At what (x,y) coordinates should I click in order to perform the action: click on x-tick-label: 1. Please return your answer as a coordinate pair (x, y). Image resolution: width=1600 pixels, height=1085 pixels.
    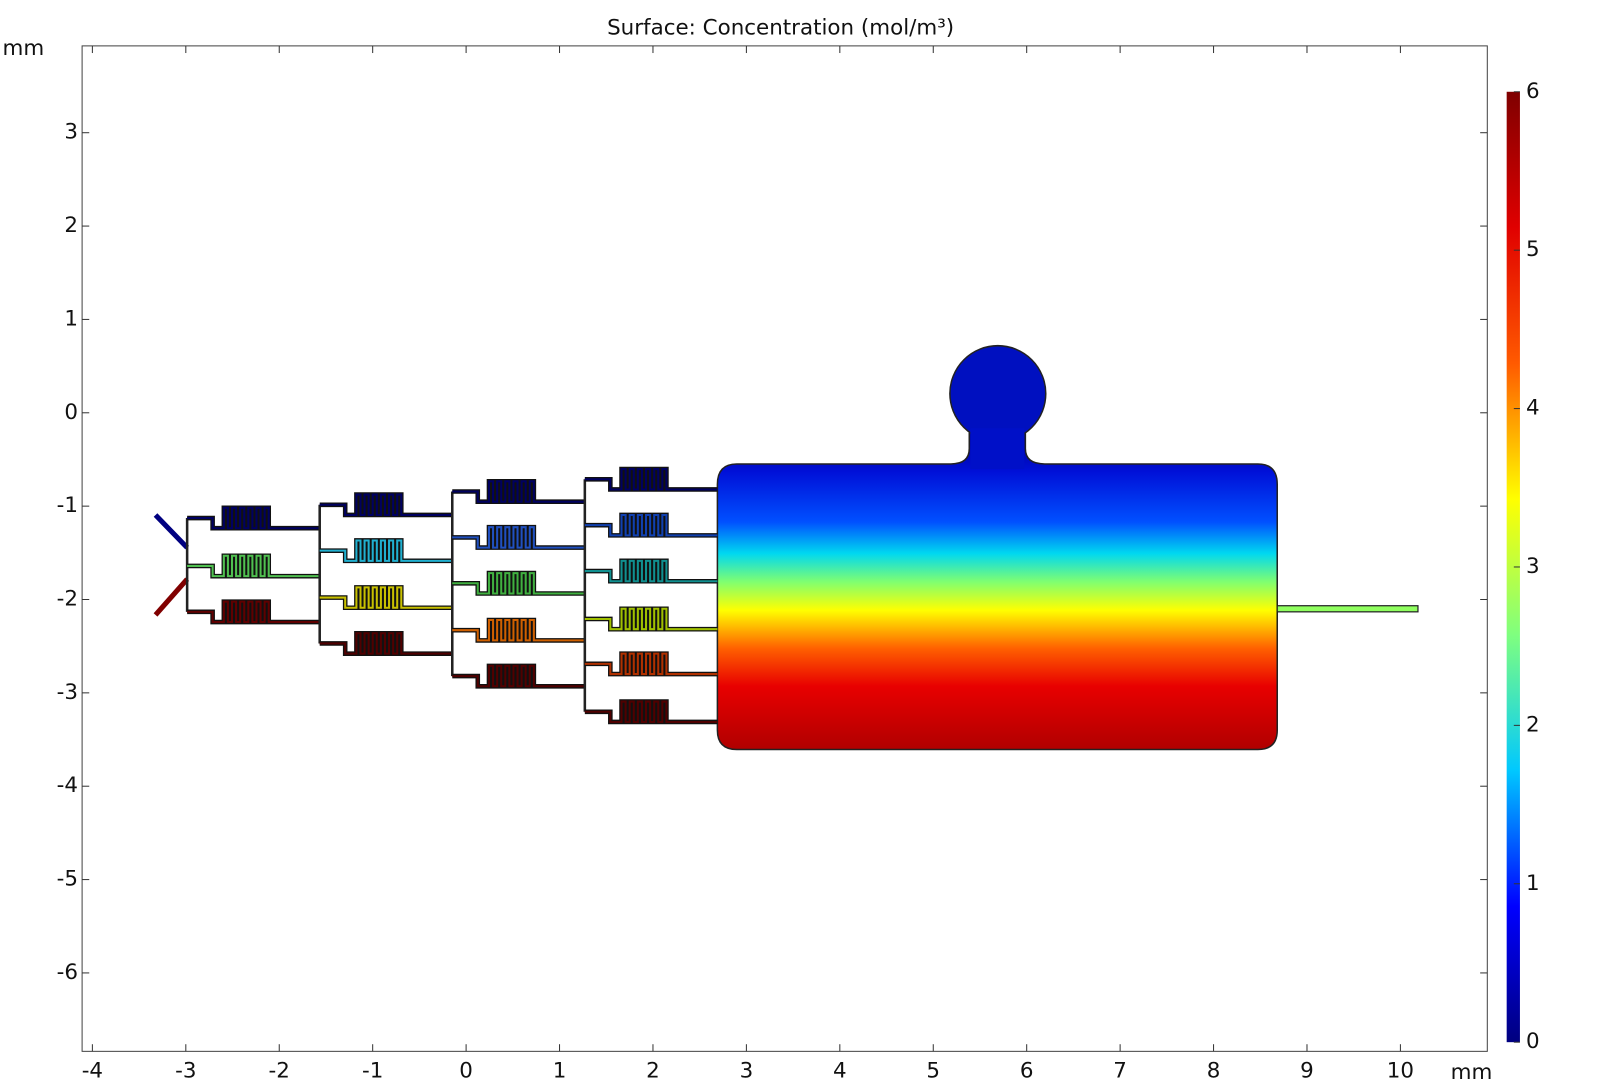
    Looking at the image, I should click on (560, 1071).